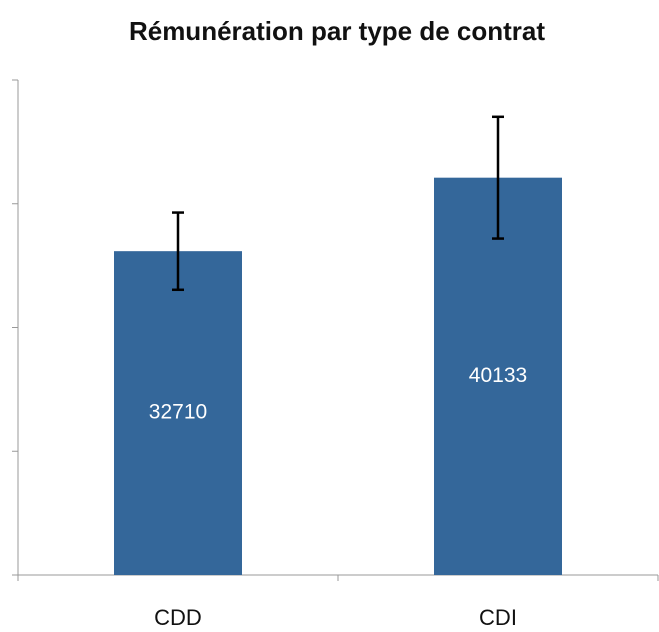 The height and width of the screenshot is (632, 659). Describe the element at coordinates (337, 31) in the screenshot. I see `chart-title: Rémunération par type de contrat` at that location.